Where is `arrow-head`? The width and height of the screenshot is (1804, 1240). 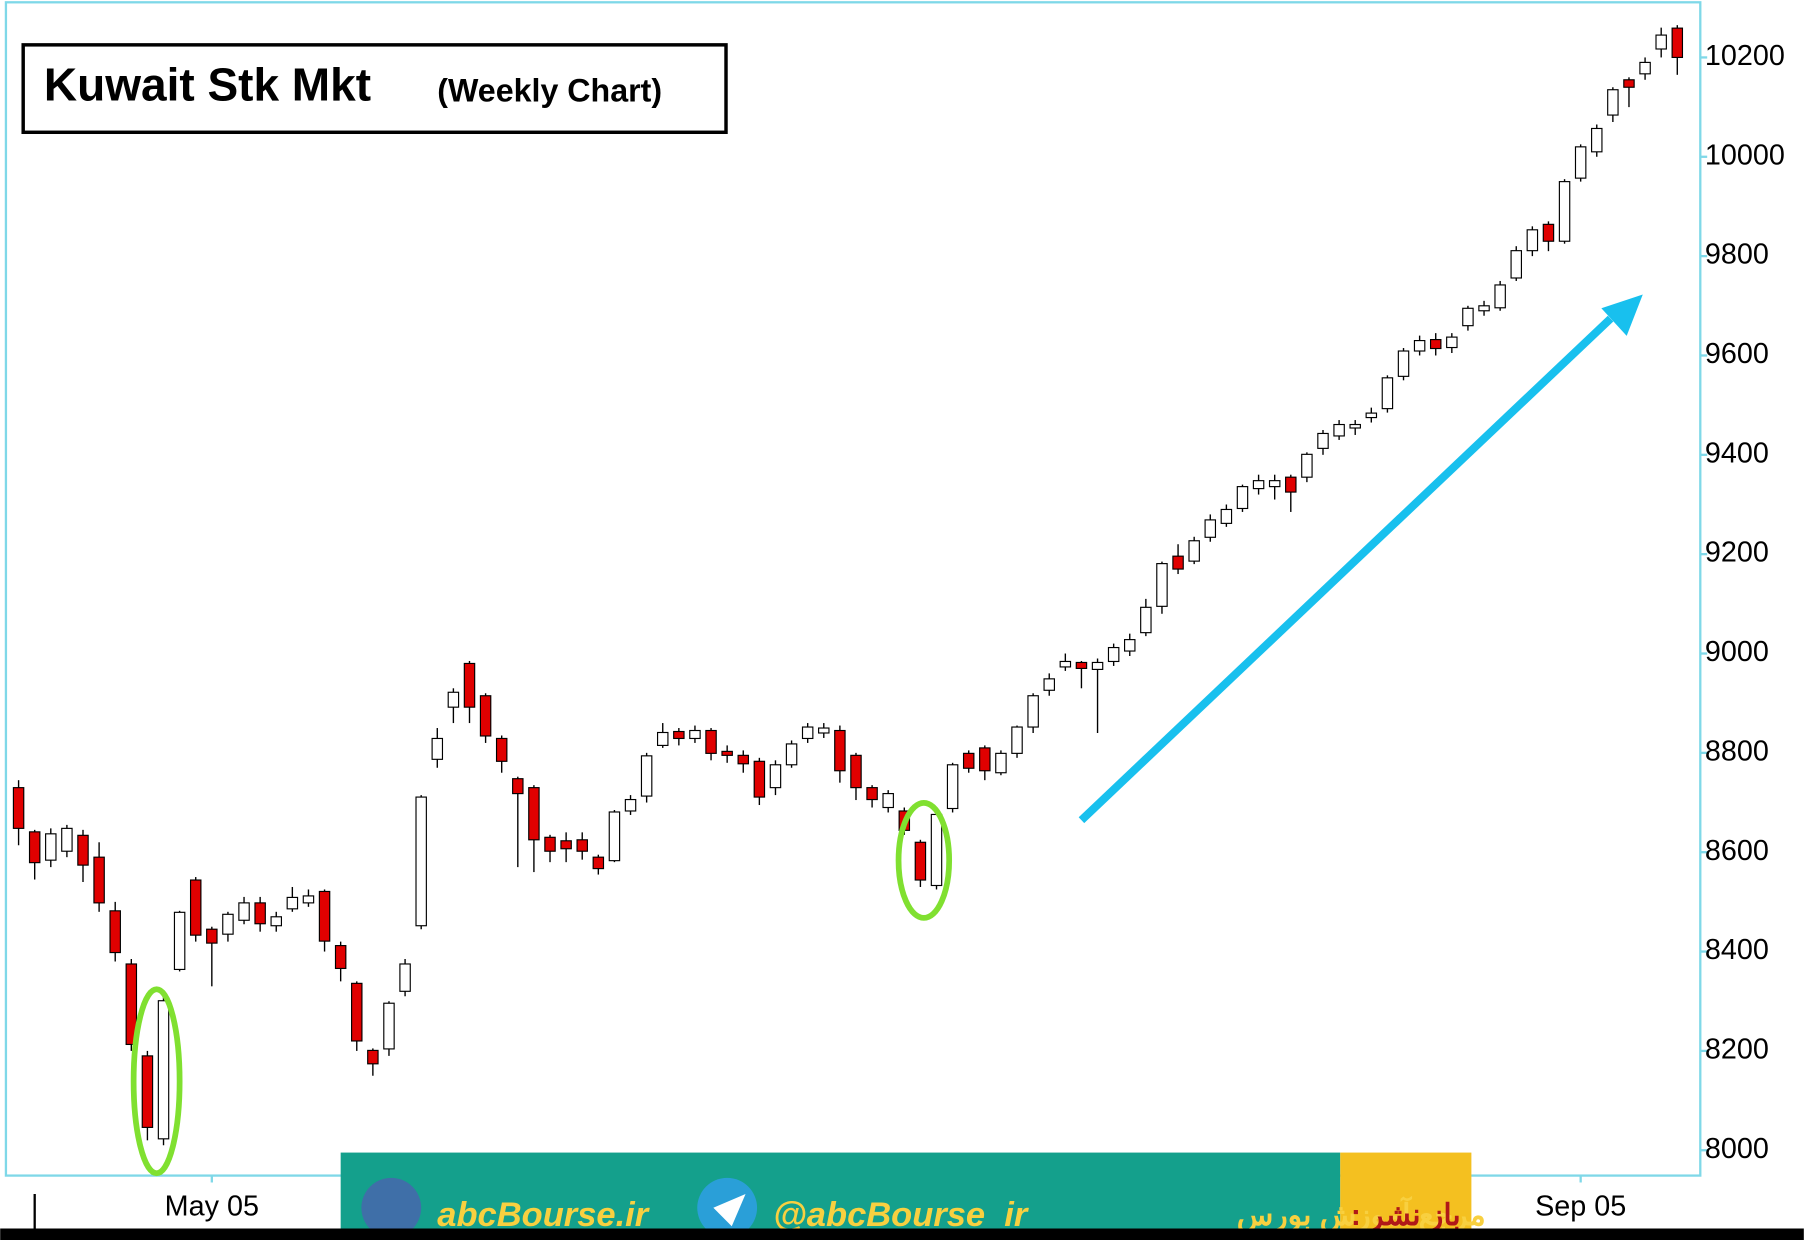 arrow-head is located at coordinates (1622, 315).